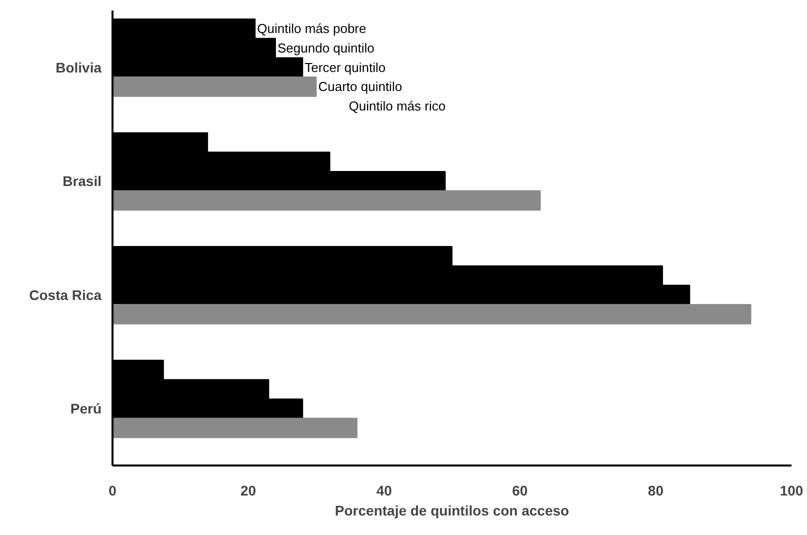 This screenshot has width=807, height=535. I want to click on x-axis-title: Porcentaje de quintilos con acceso, so click(452, 510).